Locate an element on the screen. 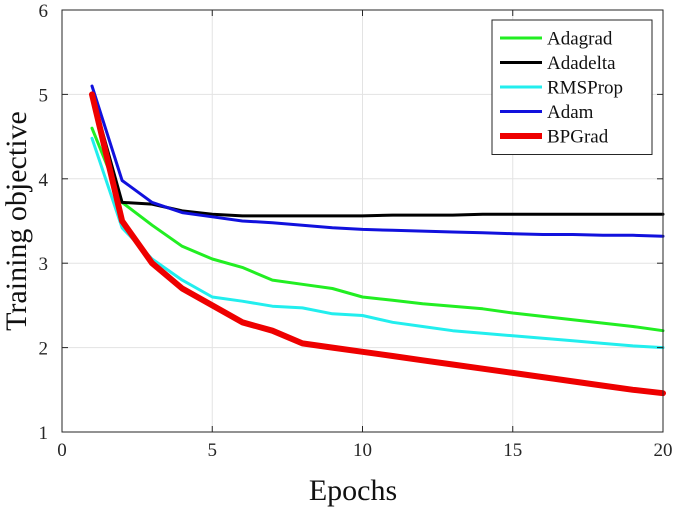  x-tick-label: 15 is located at coordinates (512, 450).